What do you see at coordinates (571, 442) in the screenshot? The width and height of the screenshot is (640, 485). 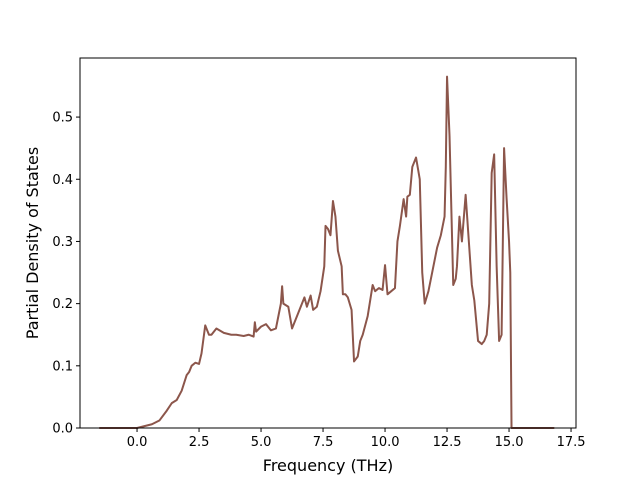 I see `x-tick-label: 17.5` at bounding box center [571, 442].